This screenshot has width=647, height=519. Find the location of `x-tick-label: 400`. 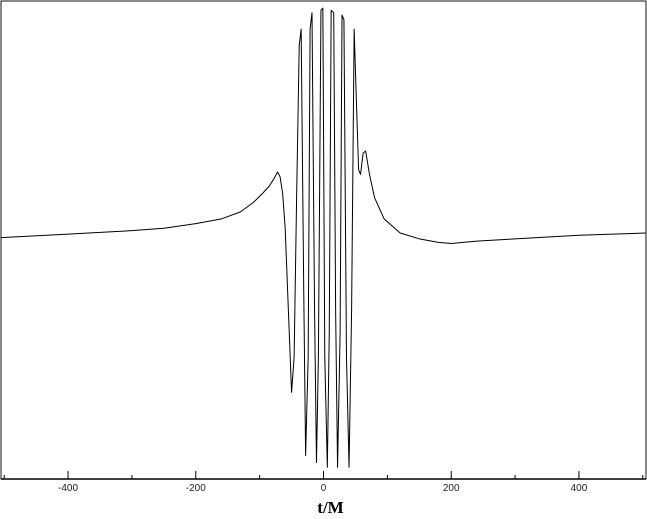

x-tick-label: 400 is located at coordinates (579, 488).